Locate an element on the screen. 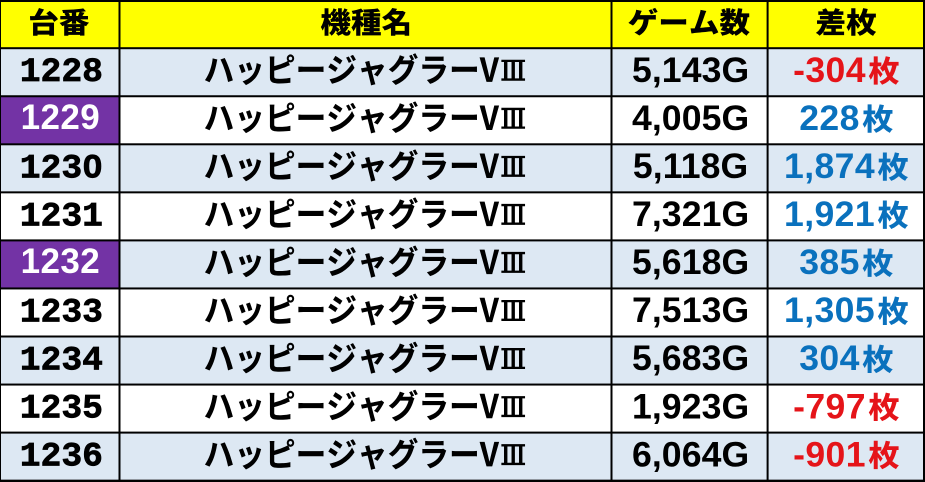 The width and height of the screenshot is (925, 482). svg-text: 1236 is located at coordinates (61, 457).